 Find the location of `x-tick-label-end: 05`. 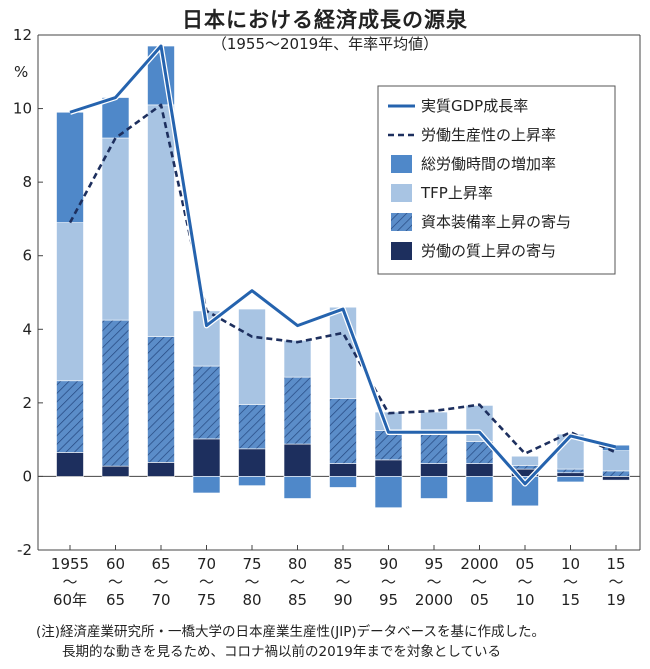

x-tick-label-end: 05 is located at coordinates (479, 600).